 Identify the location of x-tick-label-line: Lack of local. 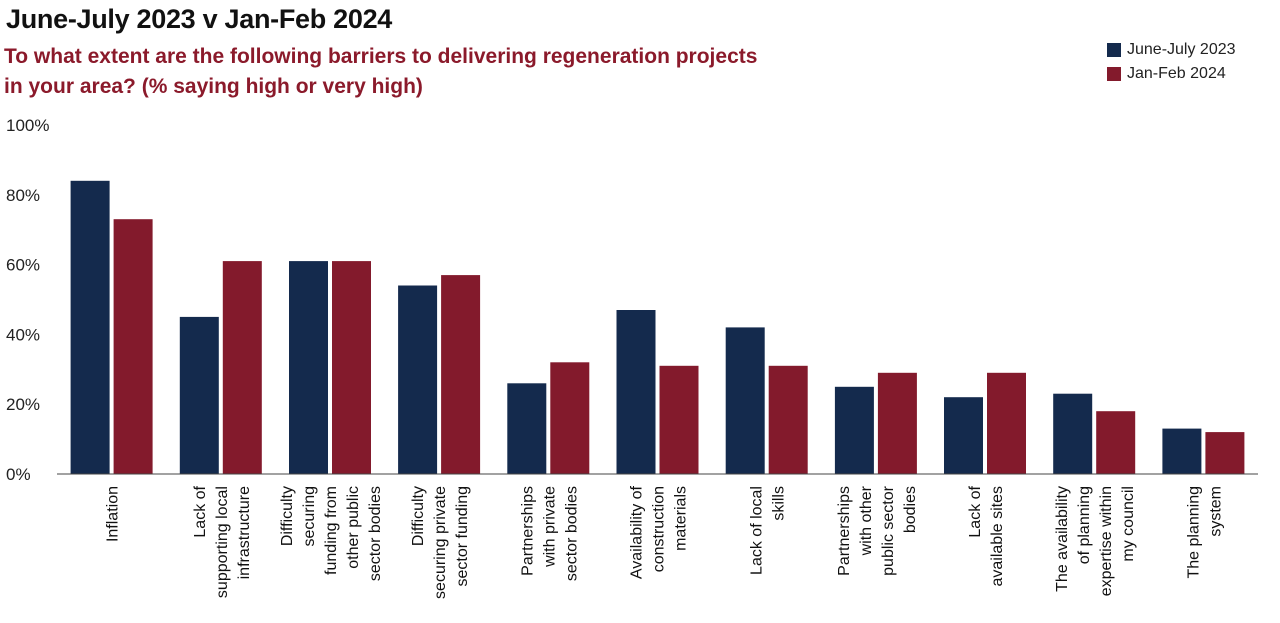
(757, 530).